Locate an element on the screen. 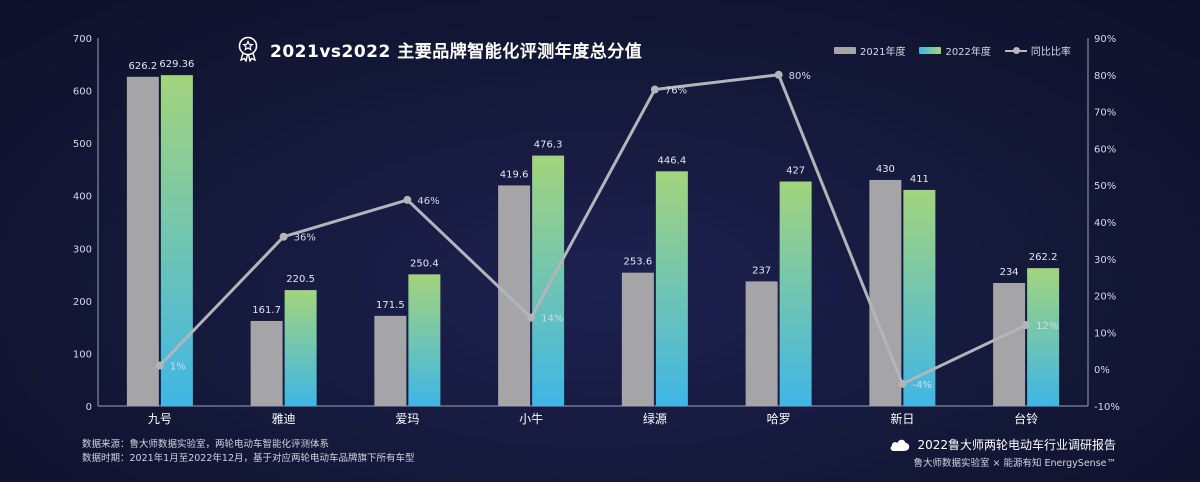 Image resolution: width=1200 pixels, height=482 pixels. legend-swatch-yoy is located at coordinates (1015, 50).